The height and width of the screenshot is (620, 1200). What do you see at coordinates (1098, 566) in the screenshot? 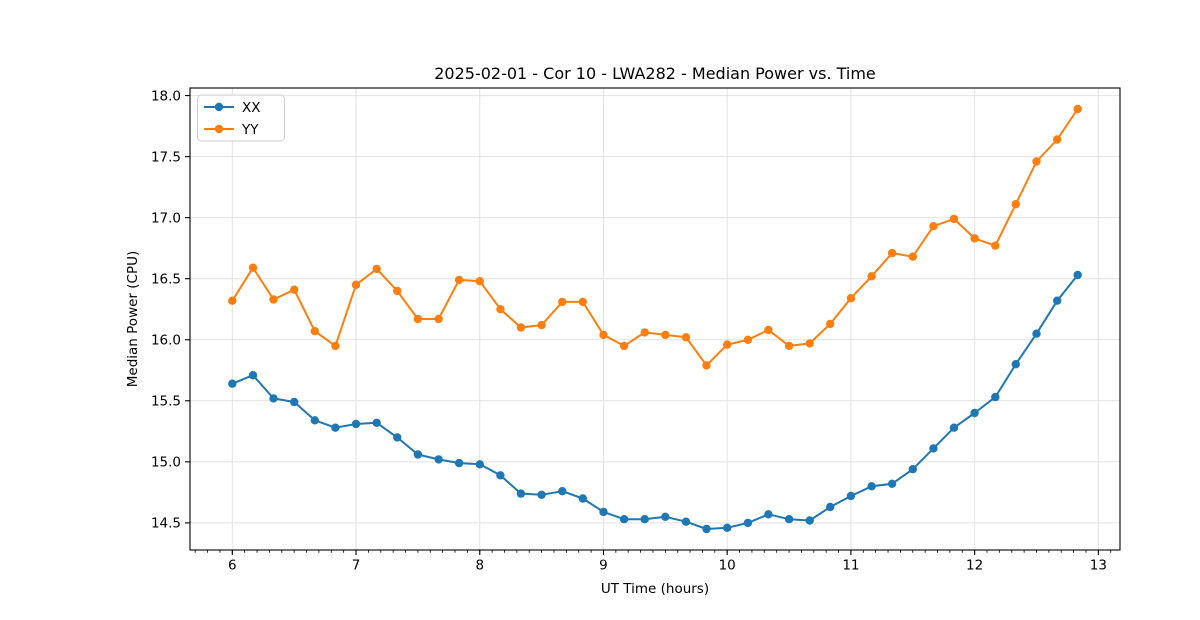
I see `x-tick-label: 13` at bounding box center [1098, 566].